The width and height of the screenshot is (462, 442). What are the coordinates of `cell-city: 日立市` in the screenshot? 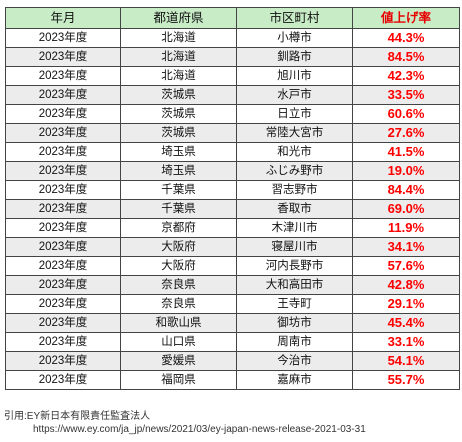 It's located at (294, 114).